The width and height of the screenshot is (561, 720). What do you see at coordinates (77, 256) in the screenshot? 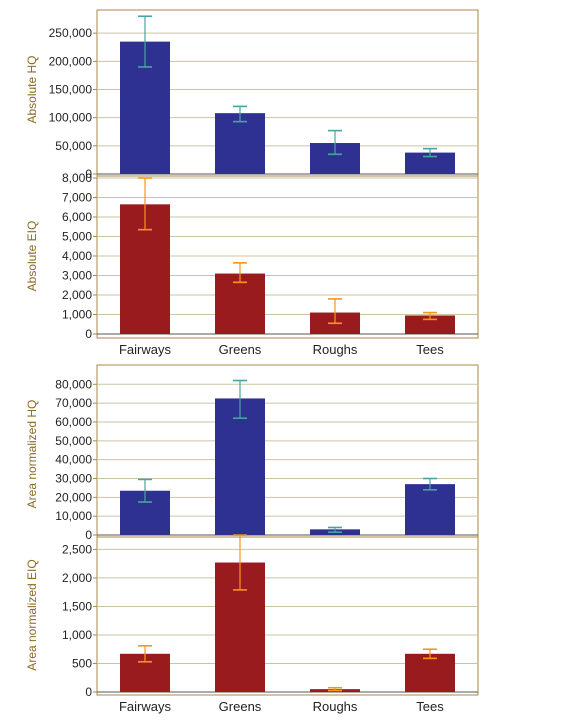
I see `y-tick-label: 4,000` at bounding box center [77, 256].